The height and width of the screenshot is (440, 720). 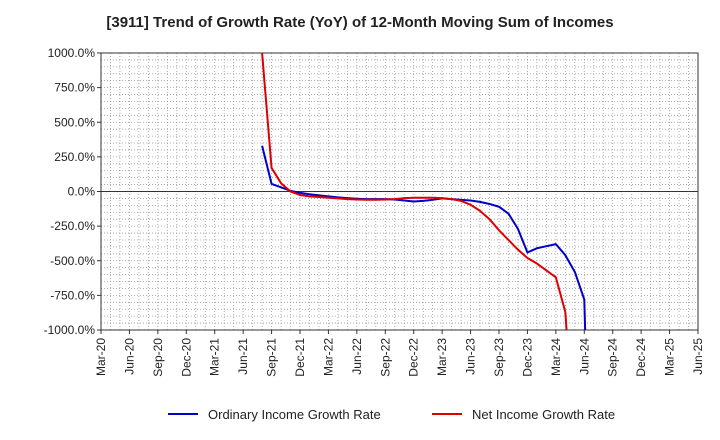 What do you see at coordinates (471, 356) in the screenshot?
I see `x-tick-label: Jun-23` at bounding box center [471, 356].